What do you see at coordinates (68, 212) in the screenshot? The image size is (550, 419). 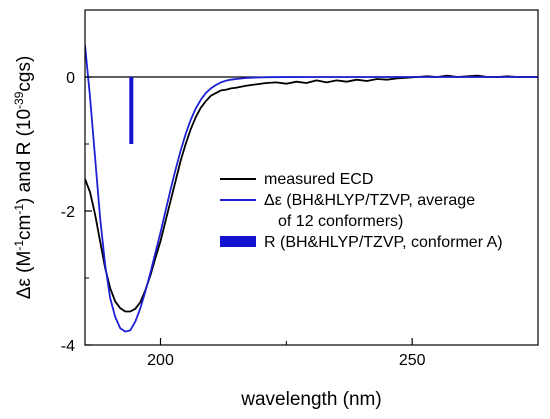 I see `y-tick-label: -2` at bounding box center [68, 212].